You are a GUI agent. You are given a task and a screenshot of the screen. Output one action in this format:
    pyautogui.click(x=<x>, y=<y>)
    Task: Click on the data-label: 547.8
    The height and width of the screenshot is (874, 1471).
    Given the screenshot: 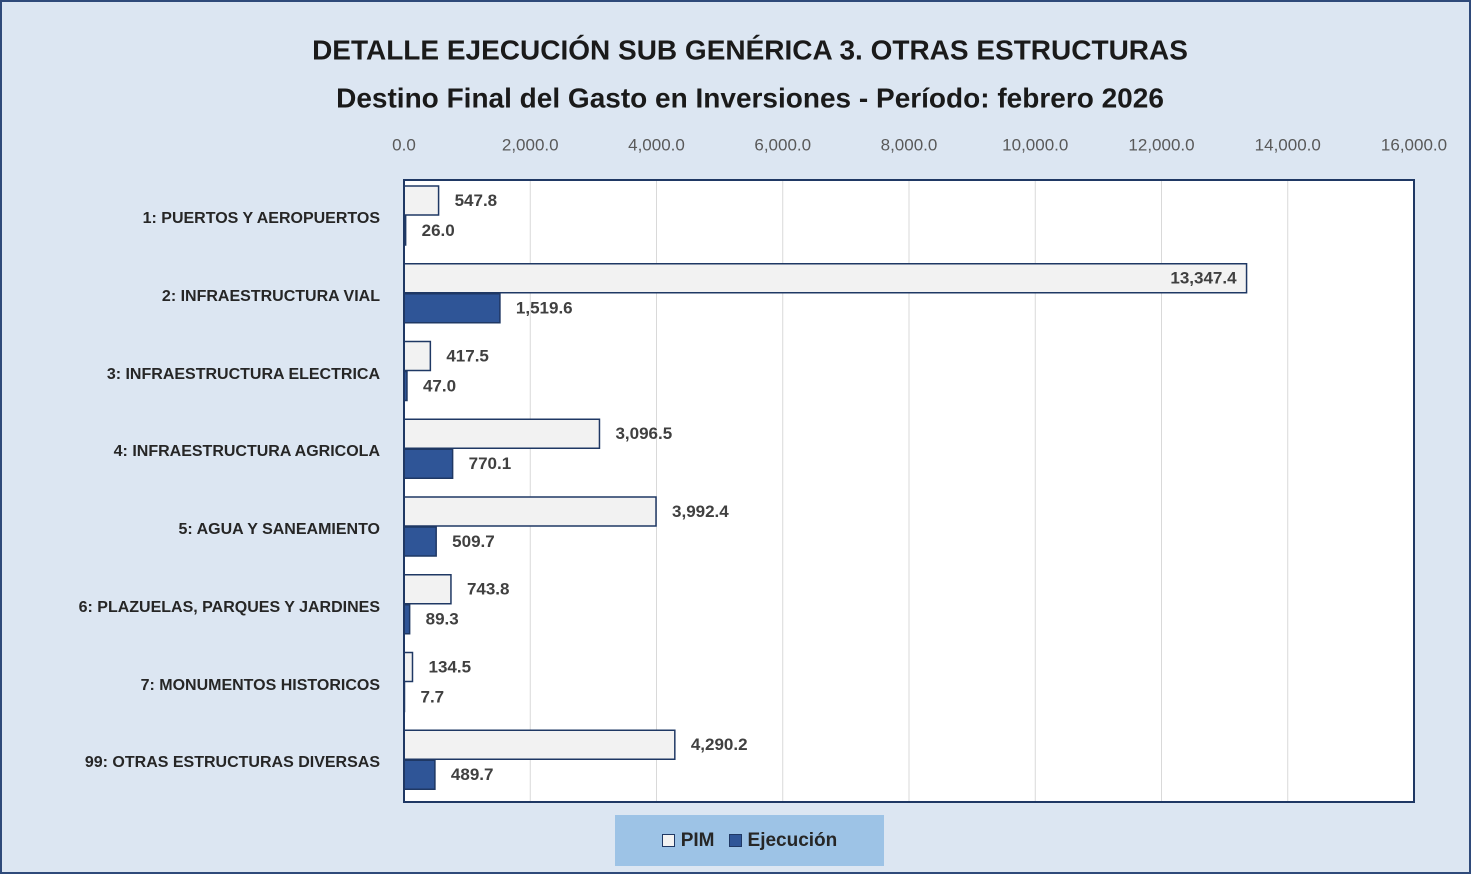 What is the action you would take?
    pyautogui.click(x=476, y=200)
    